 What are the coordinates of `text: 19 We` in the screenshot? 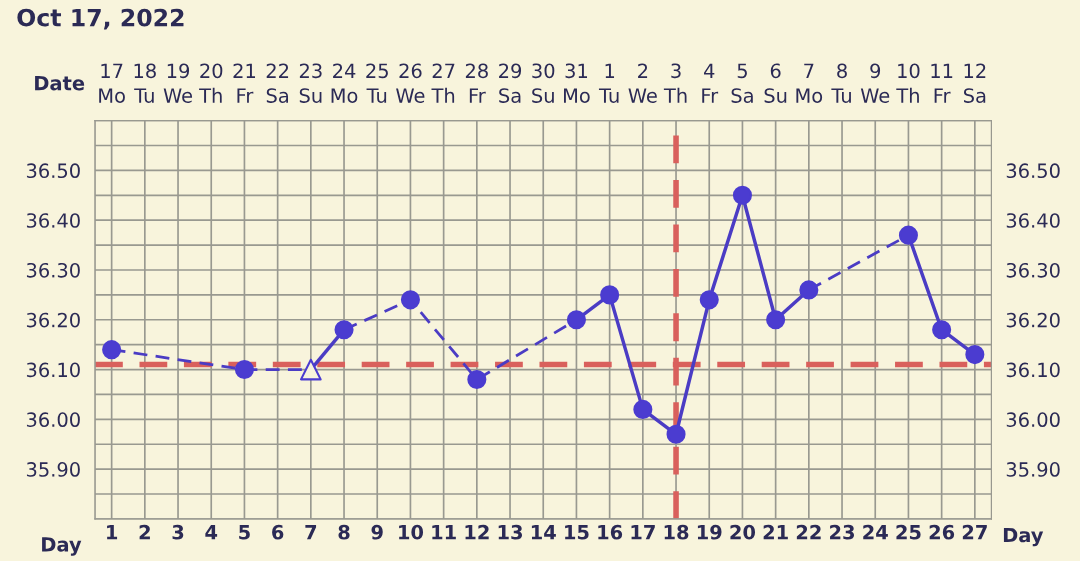 It's located at (178, 83).